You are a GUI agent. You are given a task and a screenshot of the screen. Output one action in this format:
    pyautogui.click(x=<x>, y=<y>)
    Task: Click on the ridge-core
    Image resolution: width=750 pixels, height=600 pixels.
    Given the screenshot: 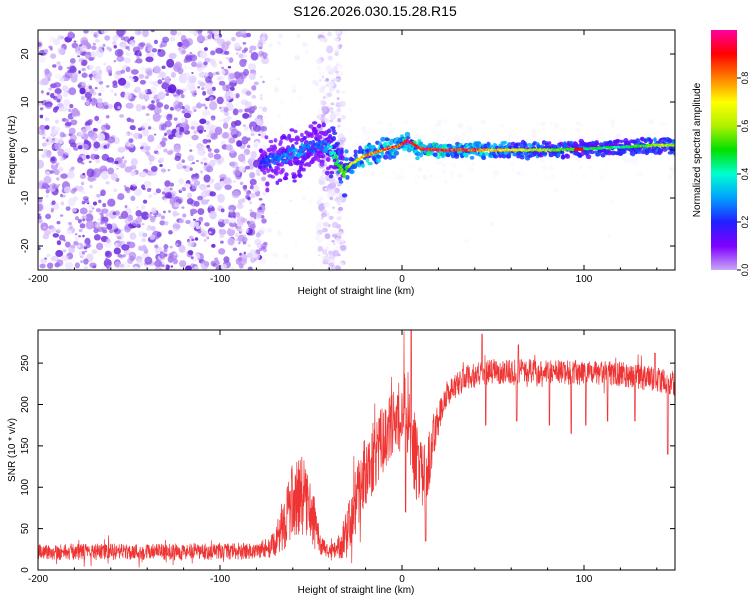 What is the action you would take?
    pyautogui.click(x=269, y=164)
    